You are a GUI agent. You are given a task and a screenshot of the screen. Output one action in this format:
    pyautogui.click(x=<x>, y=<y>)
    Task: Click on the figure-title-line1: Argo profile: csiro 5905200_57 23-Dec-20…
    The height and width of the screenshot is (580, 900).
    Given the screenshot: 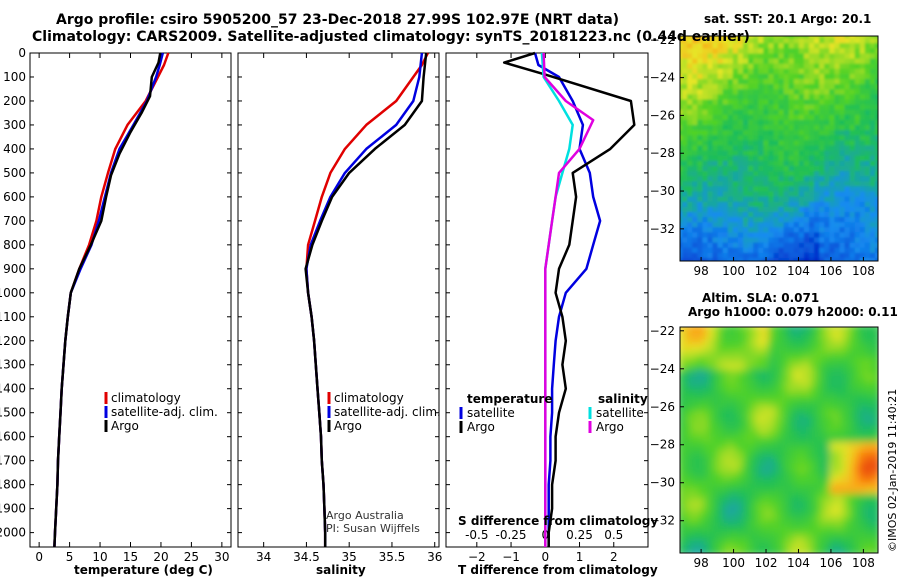 What is the action you would take?
    pyautogui.click(x=338, y=20)
    